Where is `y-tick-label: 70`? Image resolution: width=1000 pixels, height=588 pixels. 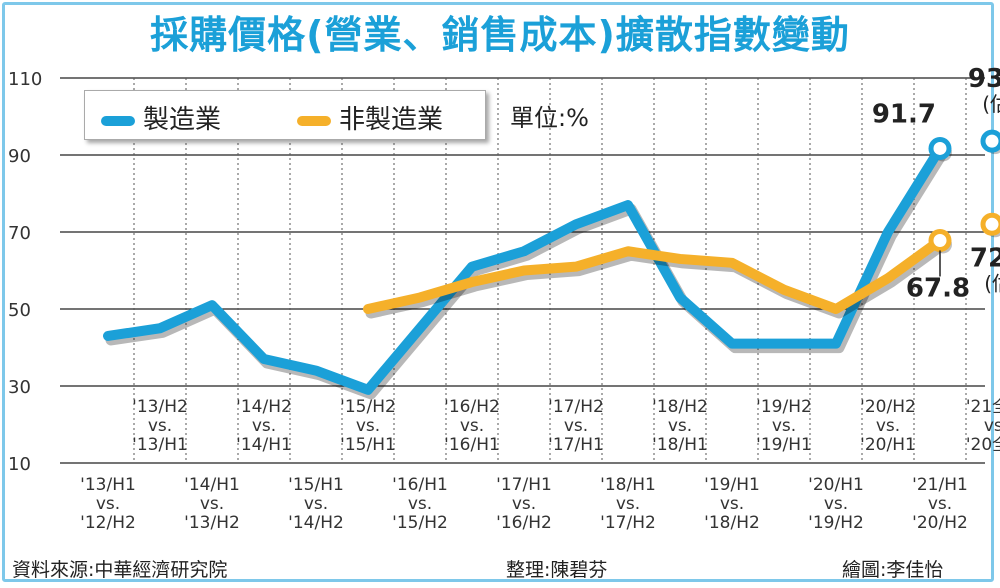 y-tick-label: 70 is located at coordinates (19, 233).